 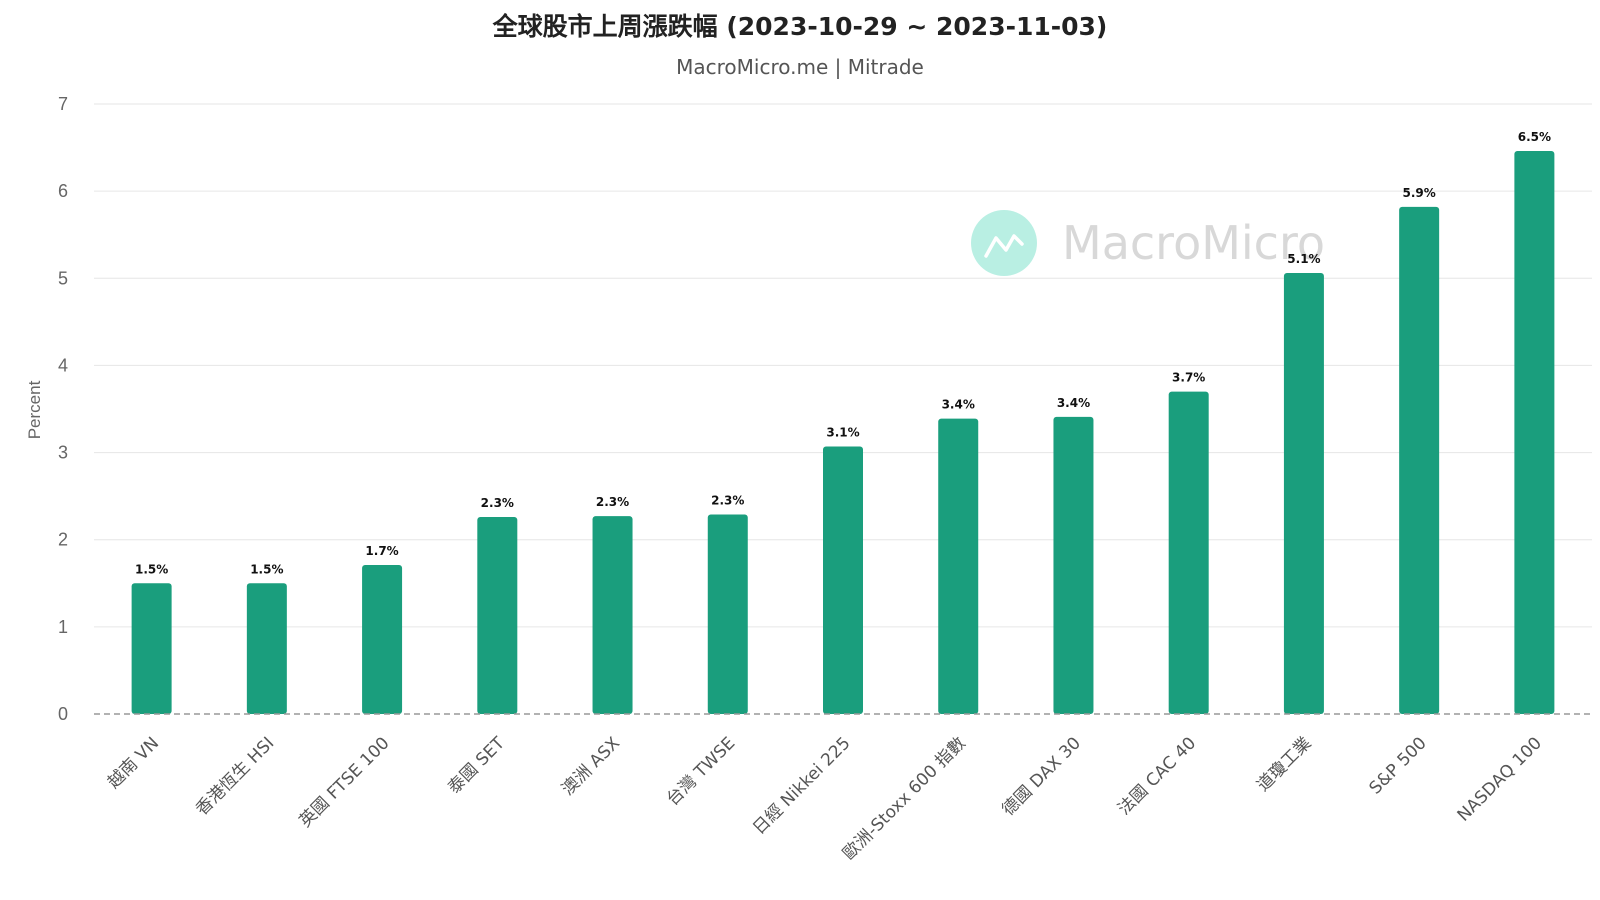 What do you see at coordinates (1188, 378) in the screenshot?
I see `data-label: 3.7%` at bounding box center [1188, 378].